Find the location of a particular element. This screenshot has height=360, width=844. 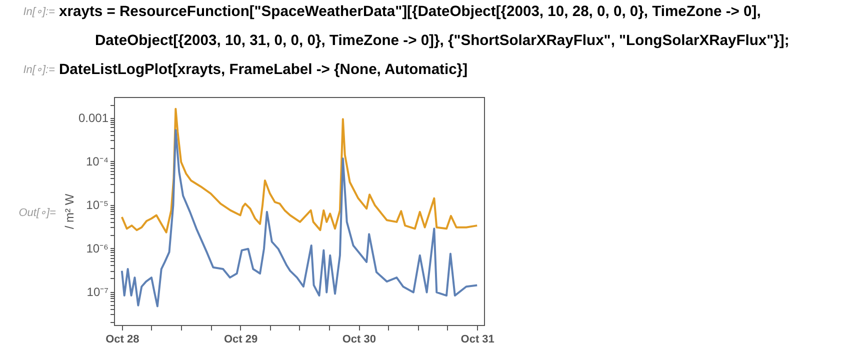

y-tick-label: 10⁻⁶ is located at coordinates (97, 249).